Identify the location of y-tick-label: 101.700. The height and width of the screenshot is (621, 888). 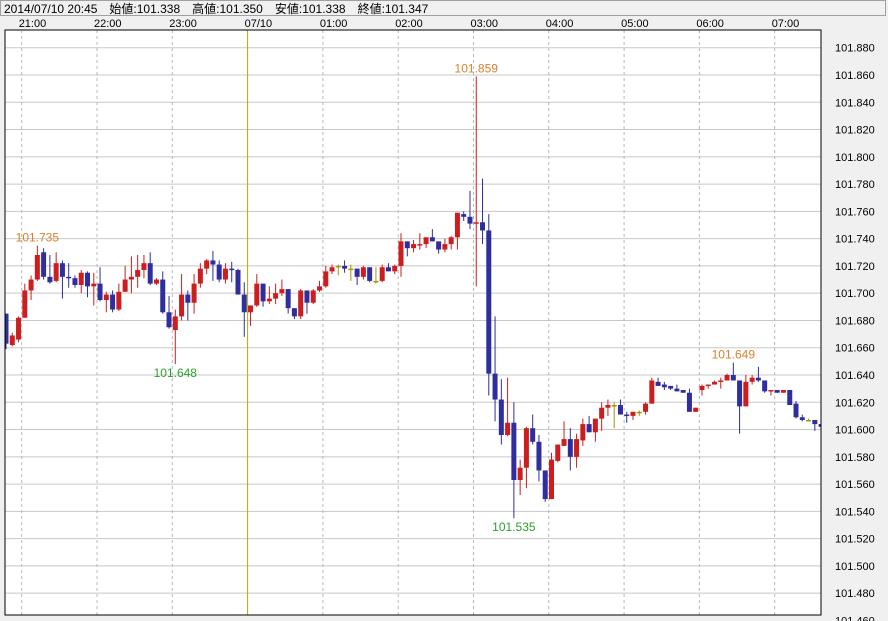
(855, 294).